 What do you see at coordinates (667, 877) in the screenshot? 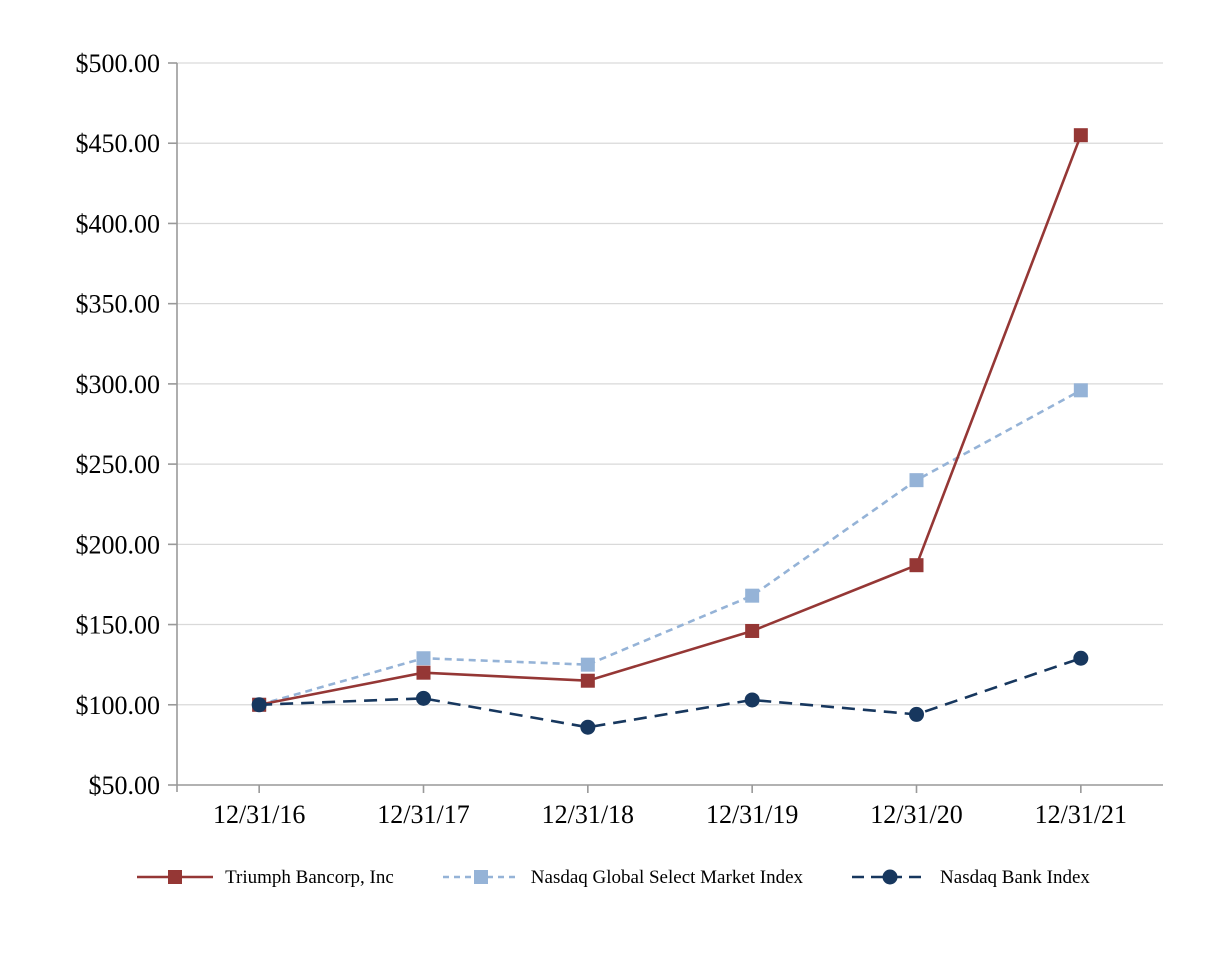
I see `legend-label-nasdaq-global-select: Nasdaq Global Select Market Index` at bounding box center [667, 877].